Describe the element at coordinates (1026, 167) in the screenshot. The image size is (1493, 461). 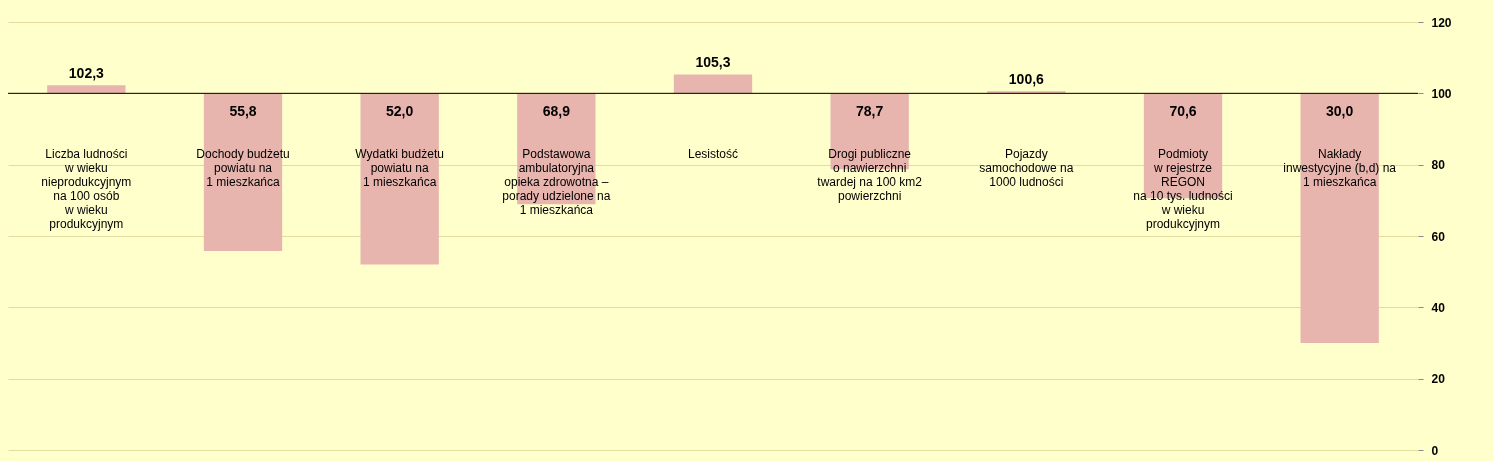
I see `x-tick-label: Pojazdy samochodowe na 1000 ludności` at that location.